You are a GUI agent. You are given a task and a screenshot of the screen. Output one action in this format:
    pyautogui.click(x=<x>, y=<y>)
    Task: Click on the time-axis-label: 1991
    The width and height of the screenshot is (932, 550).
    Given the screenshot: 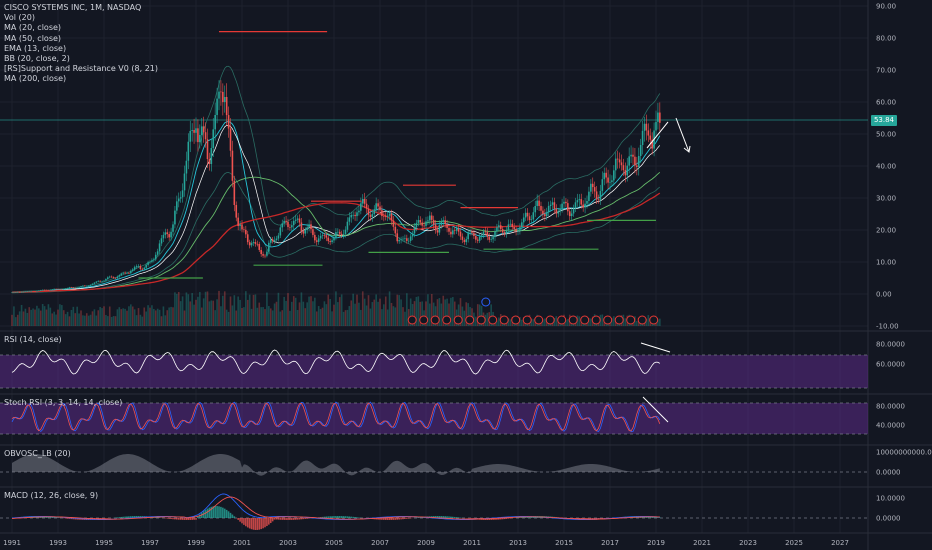 What is the action you would take?
    pyautogui.click(x=12, y=543)
    